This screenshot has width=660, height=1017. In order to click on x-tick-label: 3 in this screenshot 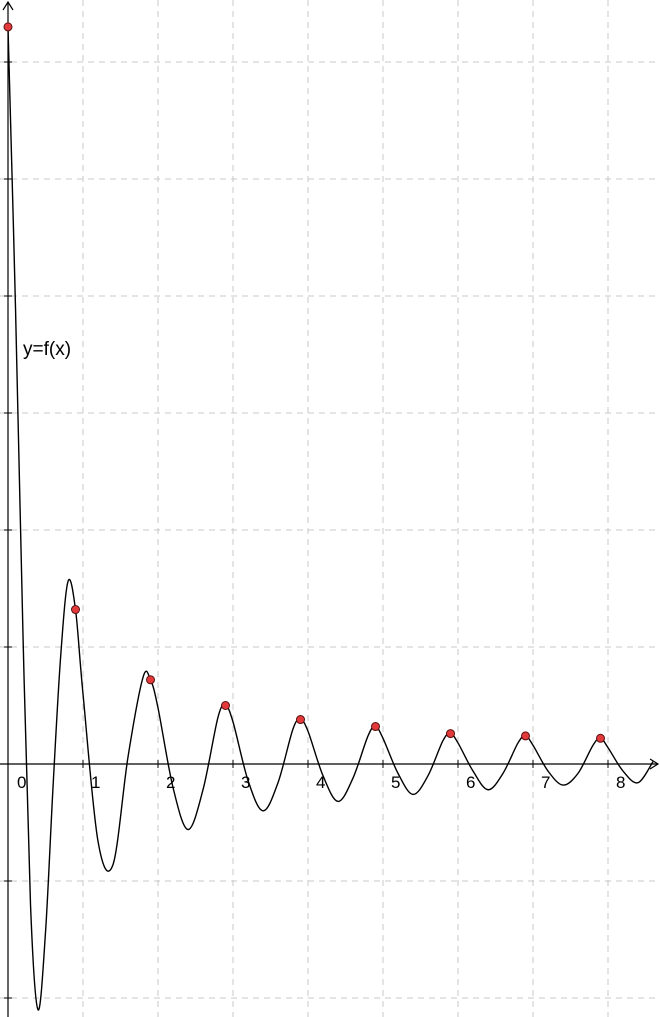, I will do `click(245, 782)`.